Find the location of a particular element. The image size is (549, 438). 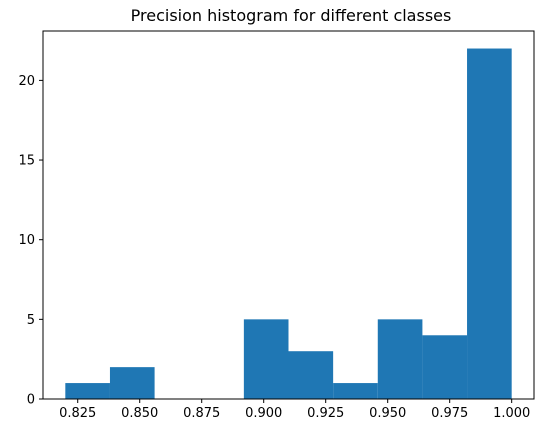

x-tick-label: 0.825 is located at coordinates (77, 413).